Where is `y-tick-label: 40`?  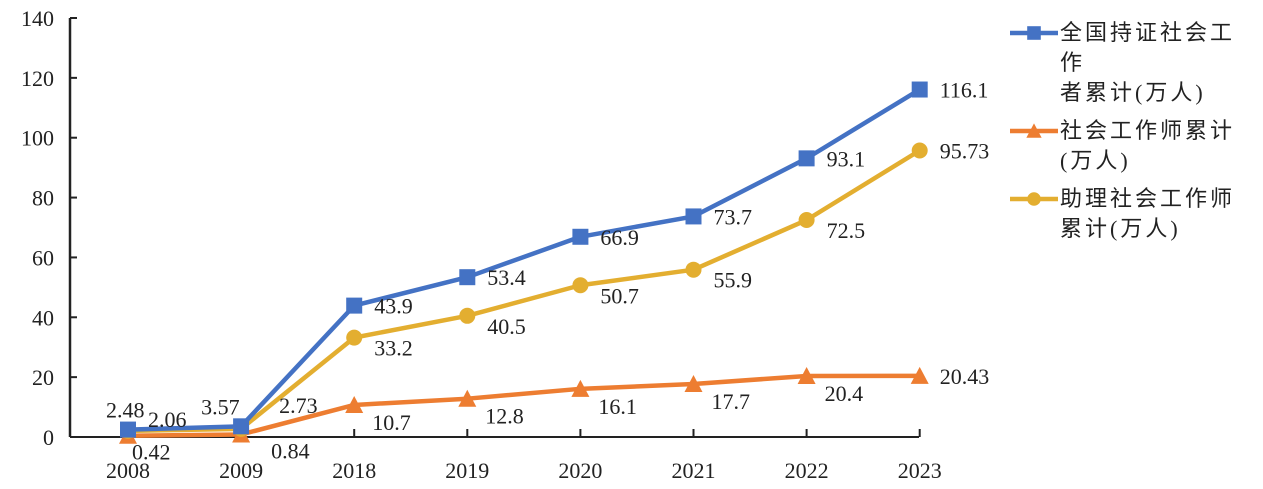
y-tick-label: 40 is located at coordinates (43, 317).